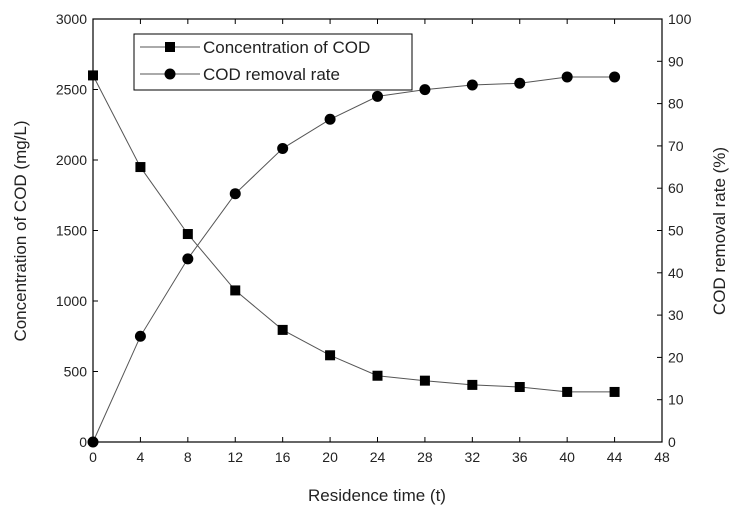  Describe the element at coordinates (676, 357) in the screenshot. I see `y2-tick-label: 20` at that location.